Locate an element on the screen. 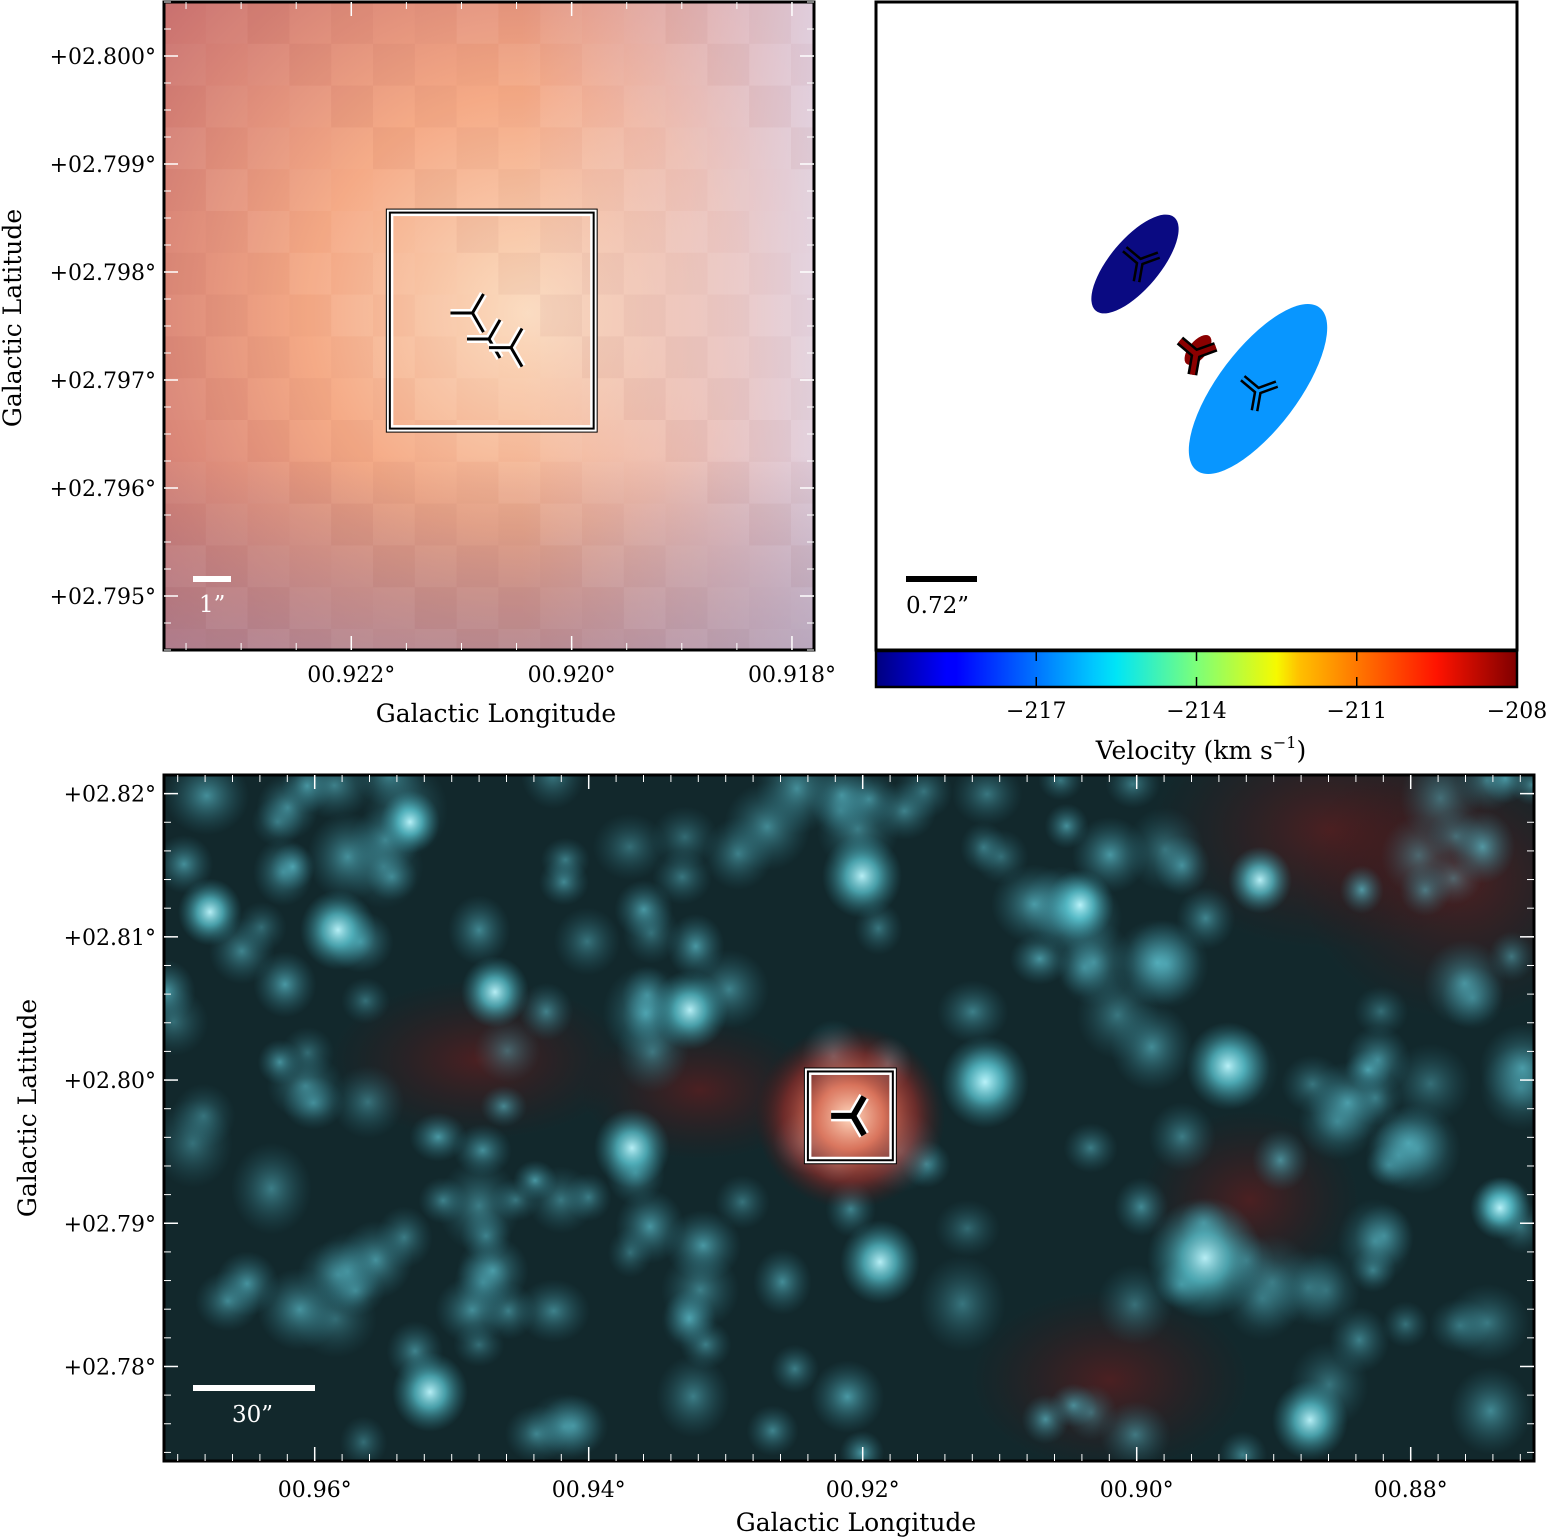  colorbar-ticks: −217 −214 −211 −208 is located at coordinates (1276, 687).